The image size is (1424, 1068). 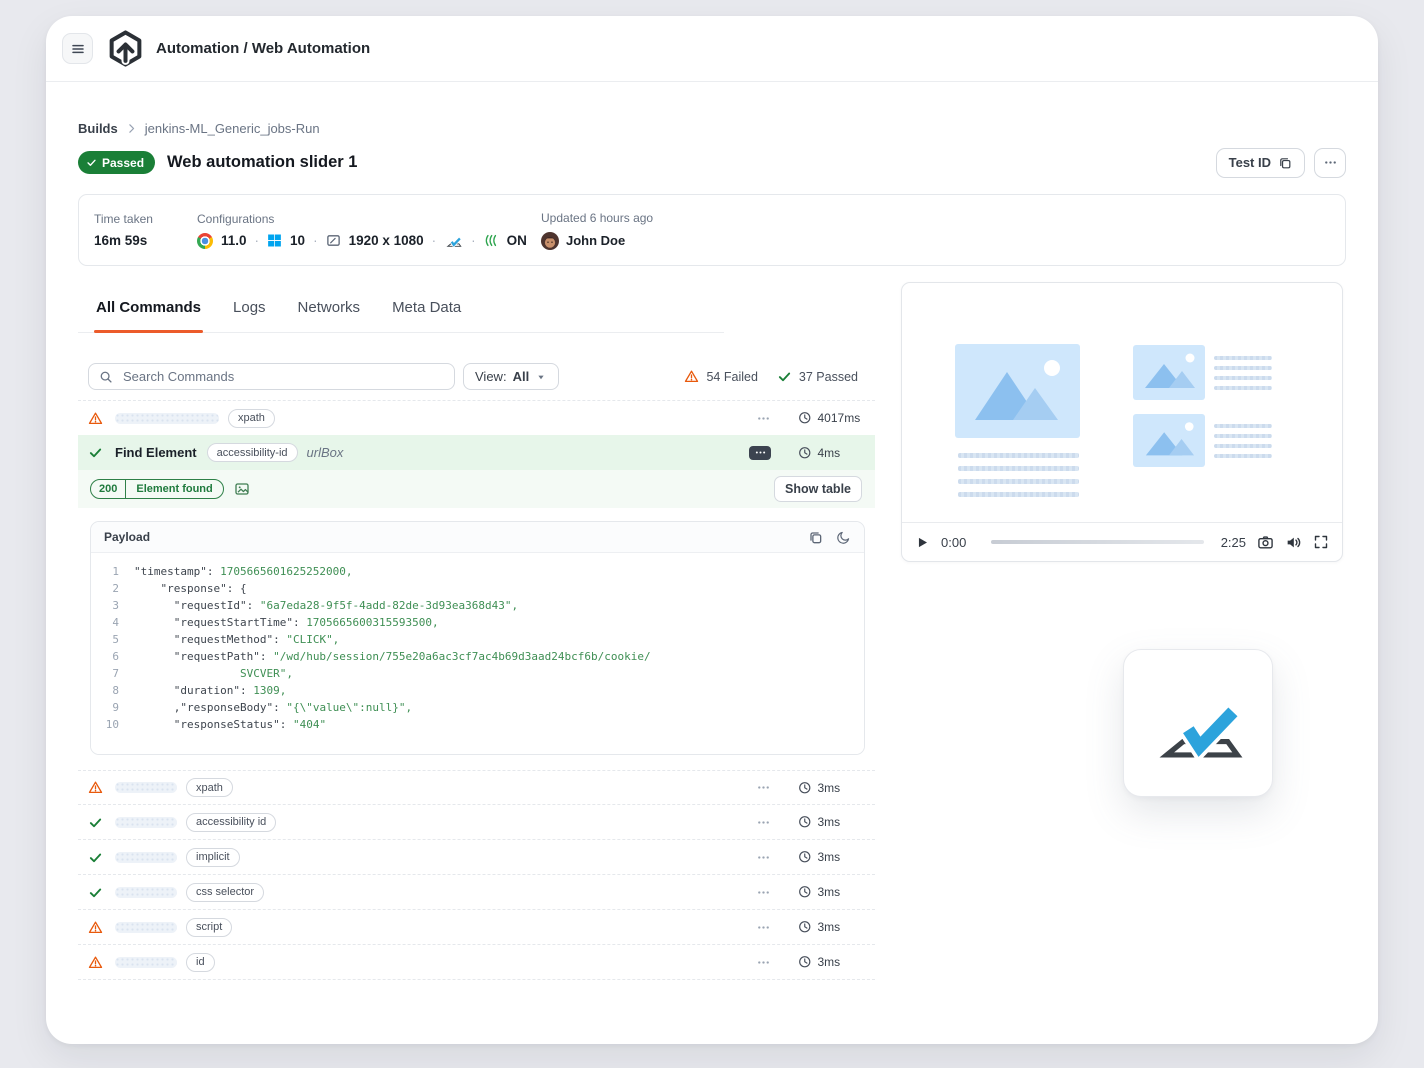 I want to click on top-bar: Automation / Web Automation, so click(x=712, y=49).